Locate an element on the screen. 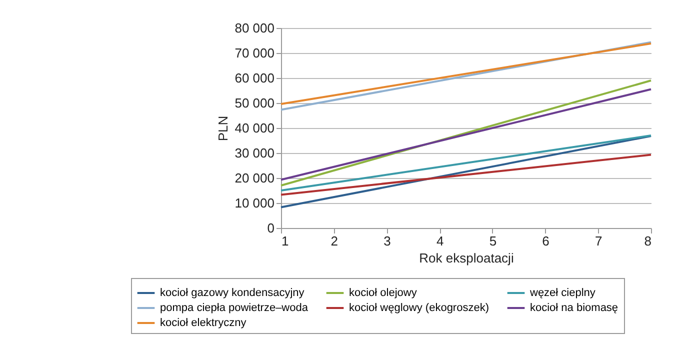 The image size is (700, 350). y-tick-label: 50 000 is located at coordinates (254, 103).